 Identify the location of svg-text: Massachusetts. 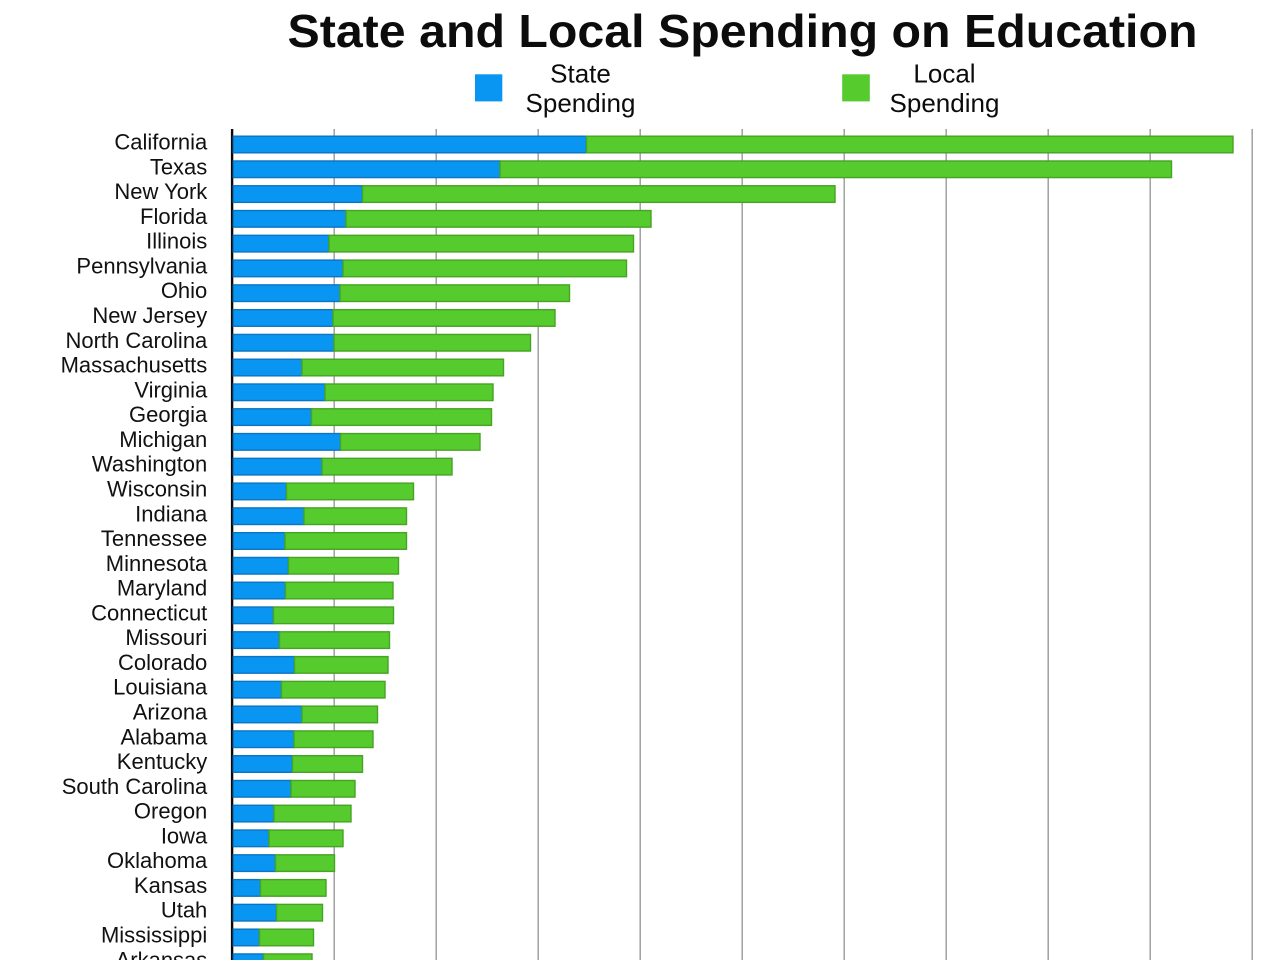
(134, 365).